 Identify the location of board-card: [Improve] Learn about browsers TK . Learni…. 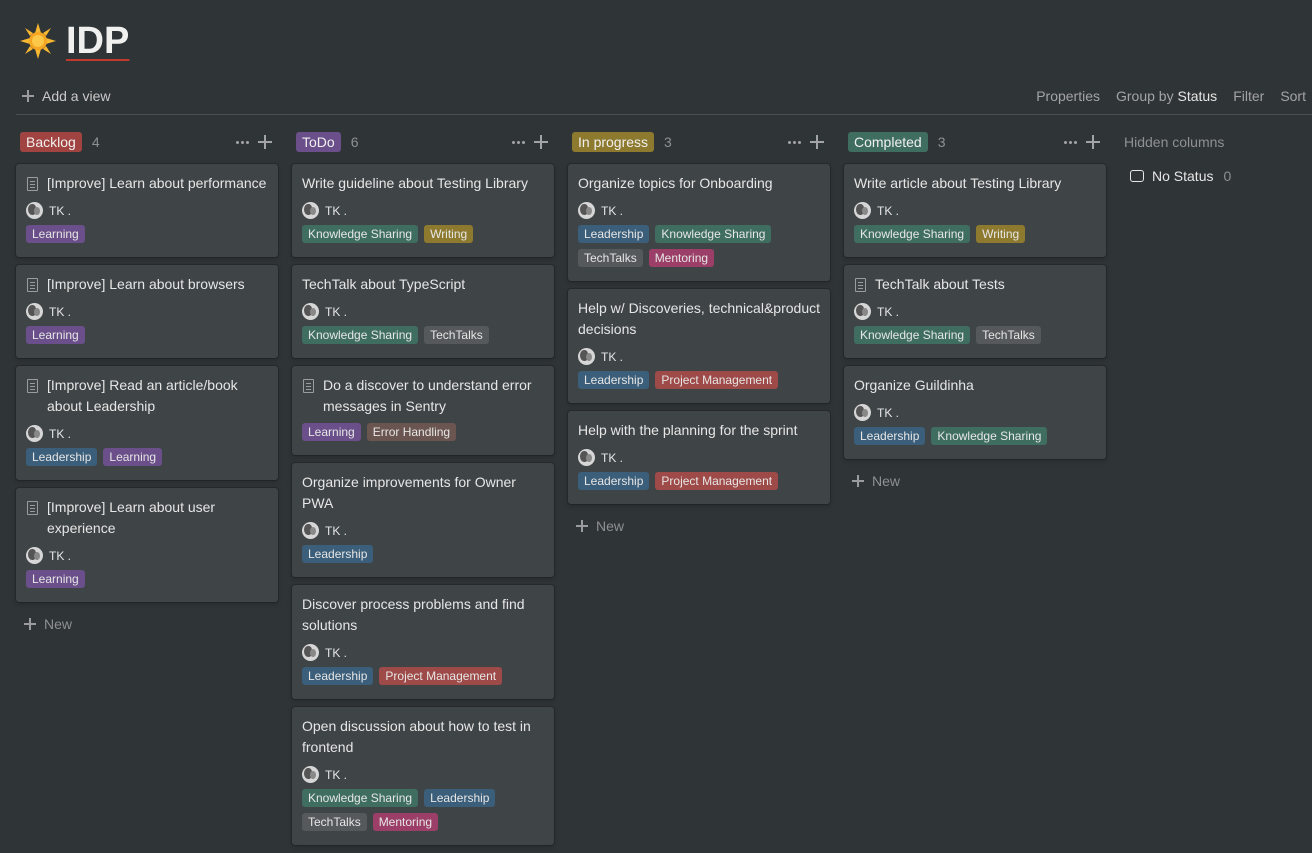
(147, 311).